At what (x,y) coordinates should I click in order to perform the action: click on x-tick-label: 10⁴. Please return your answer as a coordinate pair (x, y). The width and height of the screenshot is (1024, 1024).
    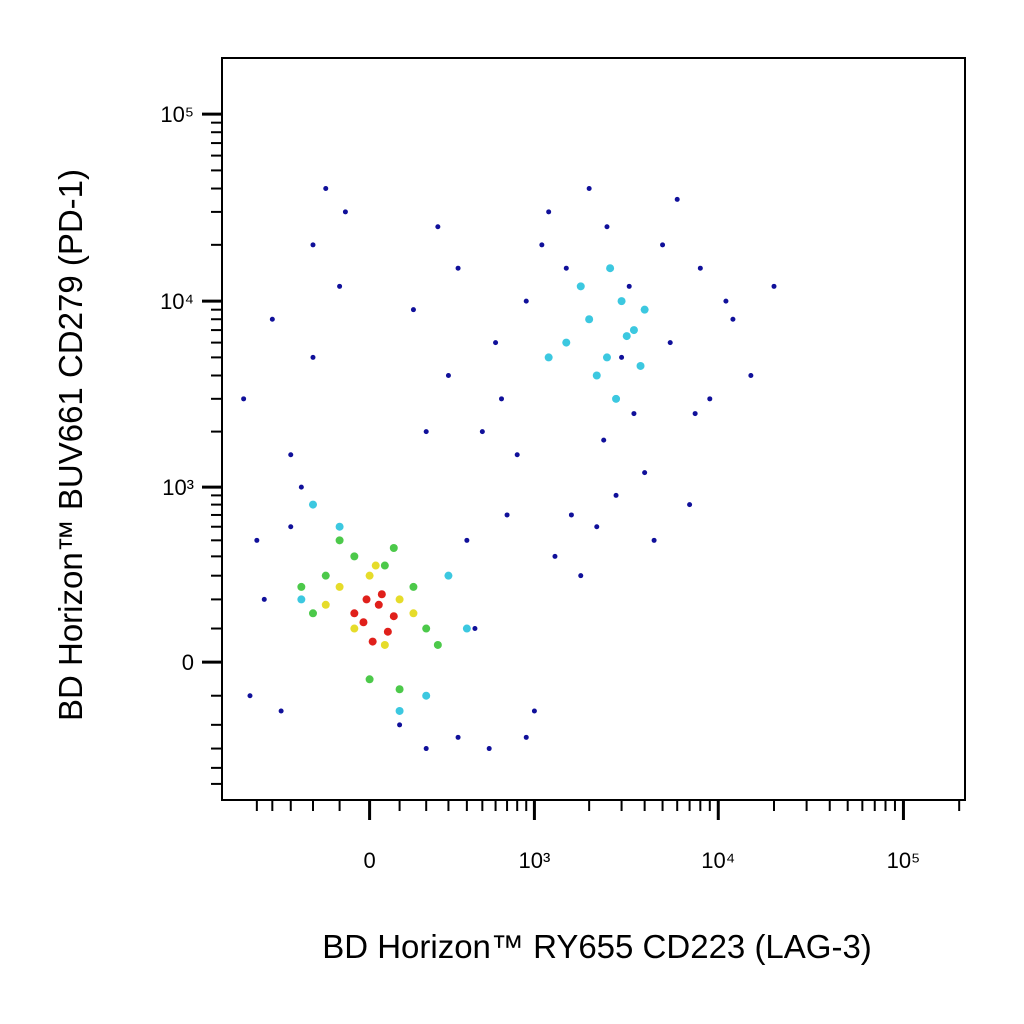
    Looking at the image, I should click on (718, 860).